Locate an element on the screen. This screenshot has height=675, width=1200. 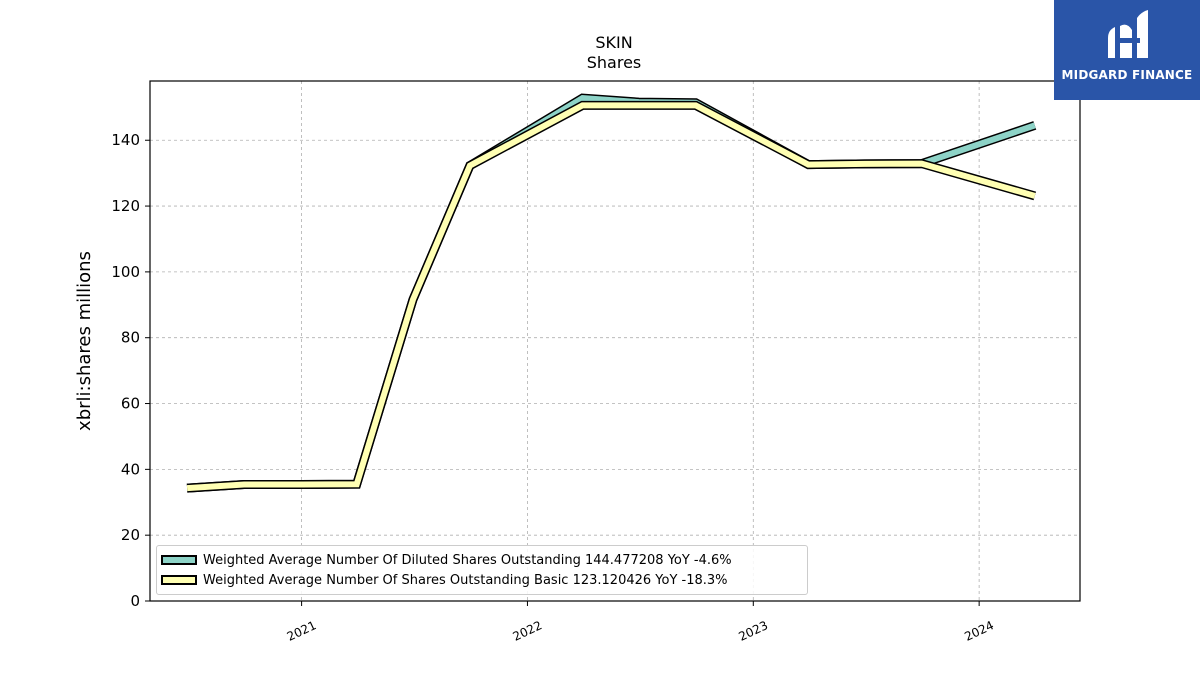
y-axis-label: xbrli:shares millions is located at coordinates (84, 341).